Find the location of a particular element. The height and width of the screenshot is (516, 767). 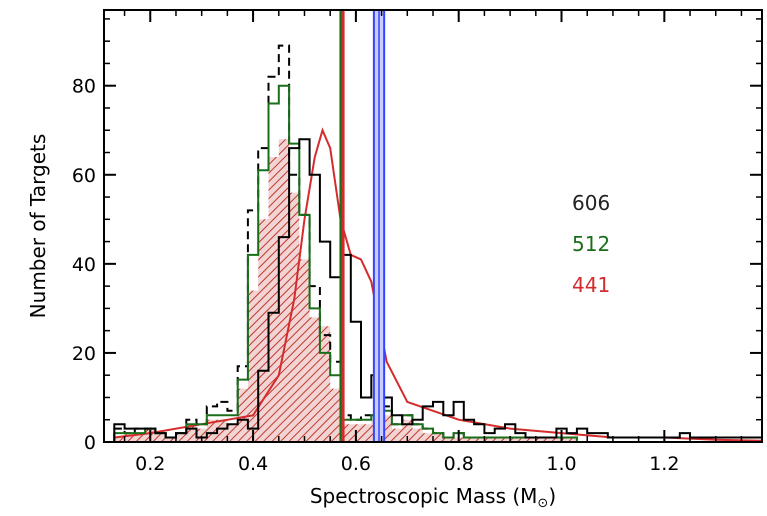

x-axis-label-close: ) is located at coordinates (552, 496).